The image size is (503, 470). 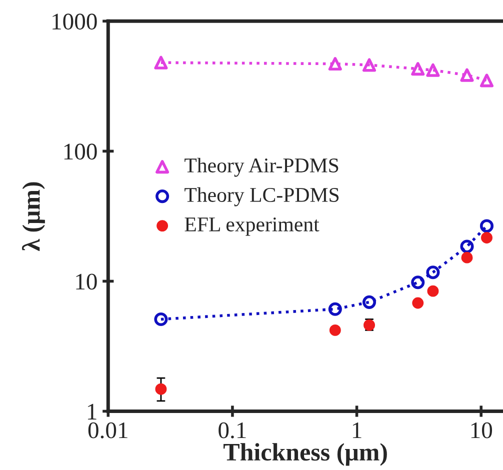 What do you see at coordinates (261, 167) in the screenshot?
I see `legend-label: Theory Air-PDMS` at bounding box center [261, 167].